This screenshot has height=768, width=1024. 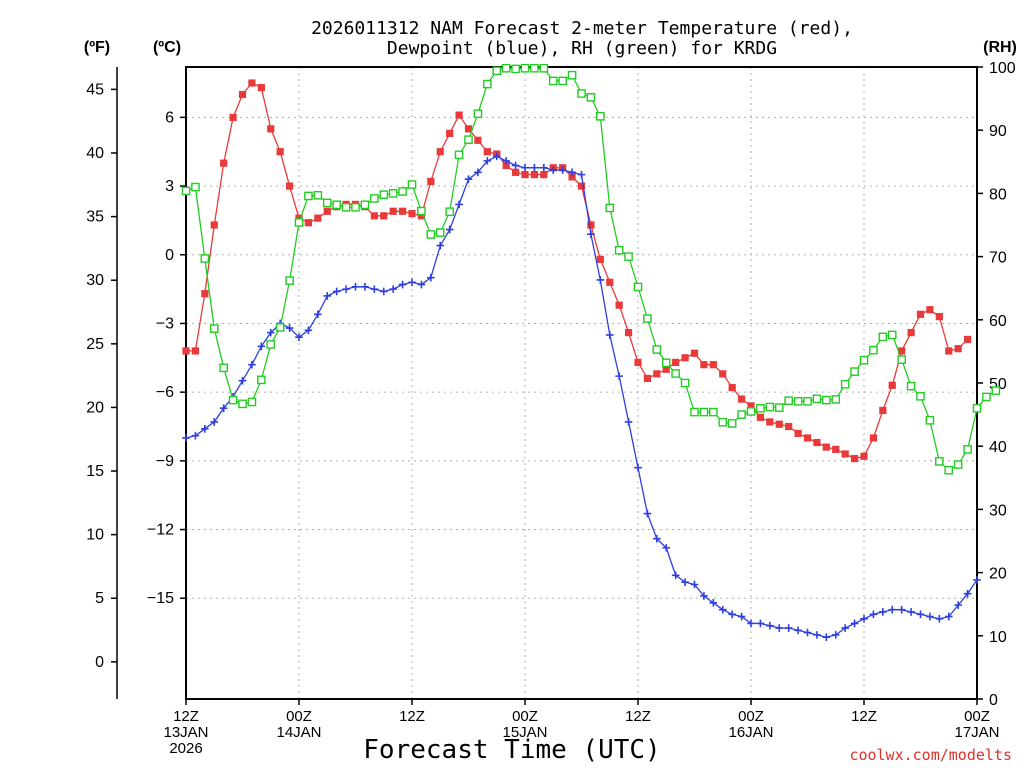 I want to click on rh-tick-label: 0, so click(x=993, y=700).